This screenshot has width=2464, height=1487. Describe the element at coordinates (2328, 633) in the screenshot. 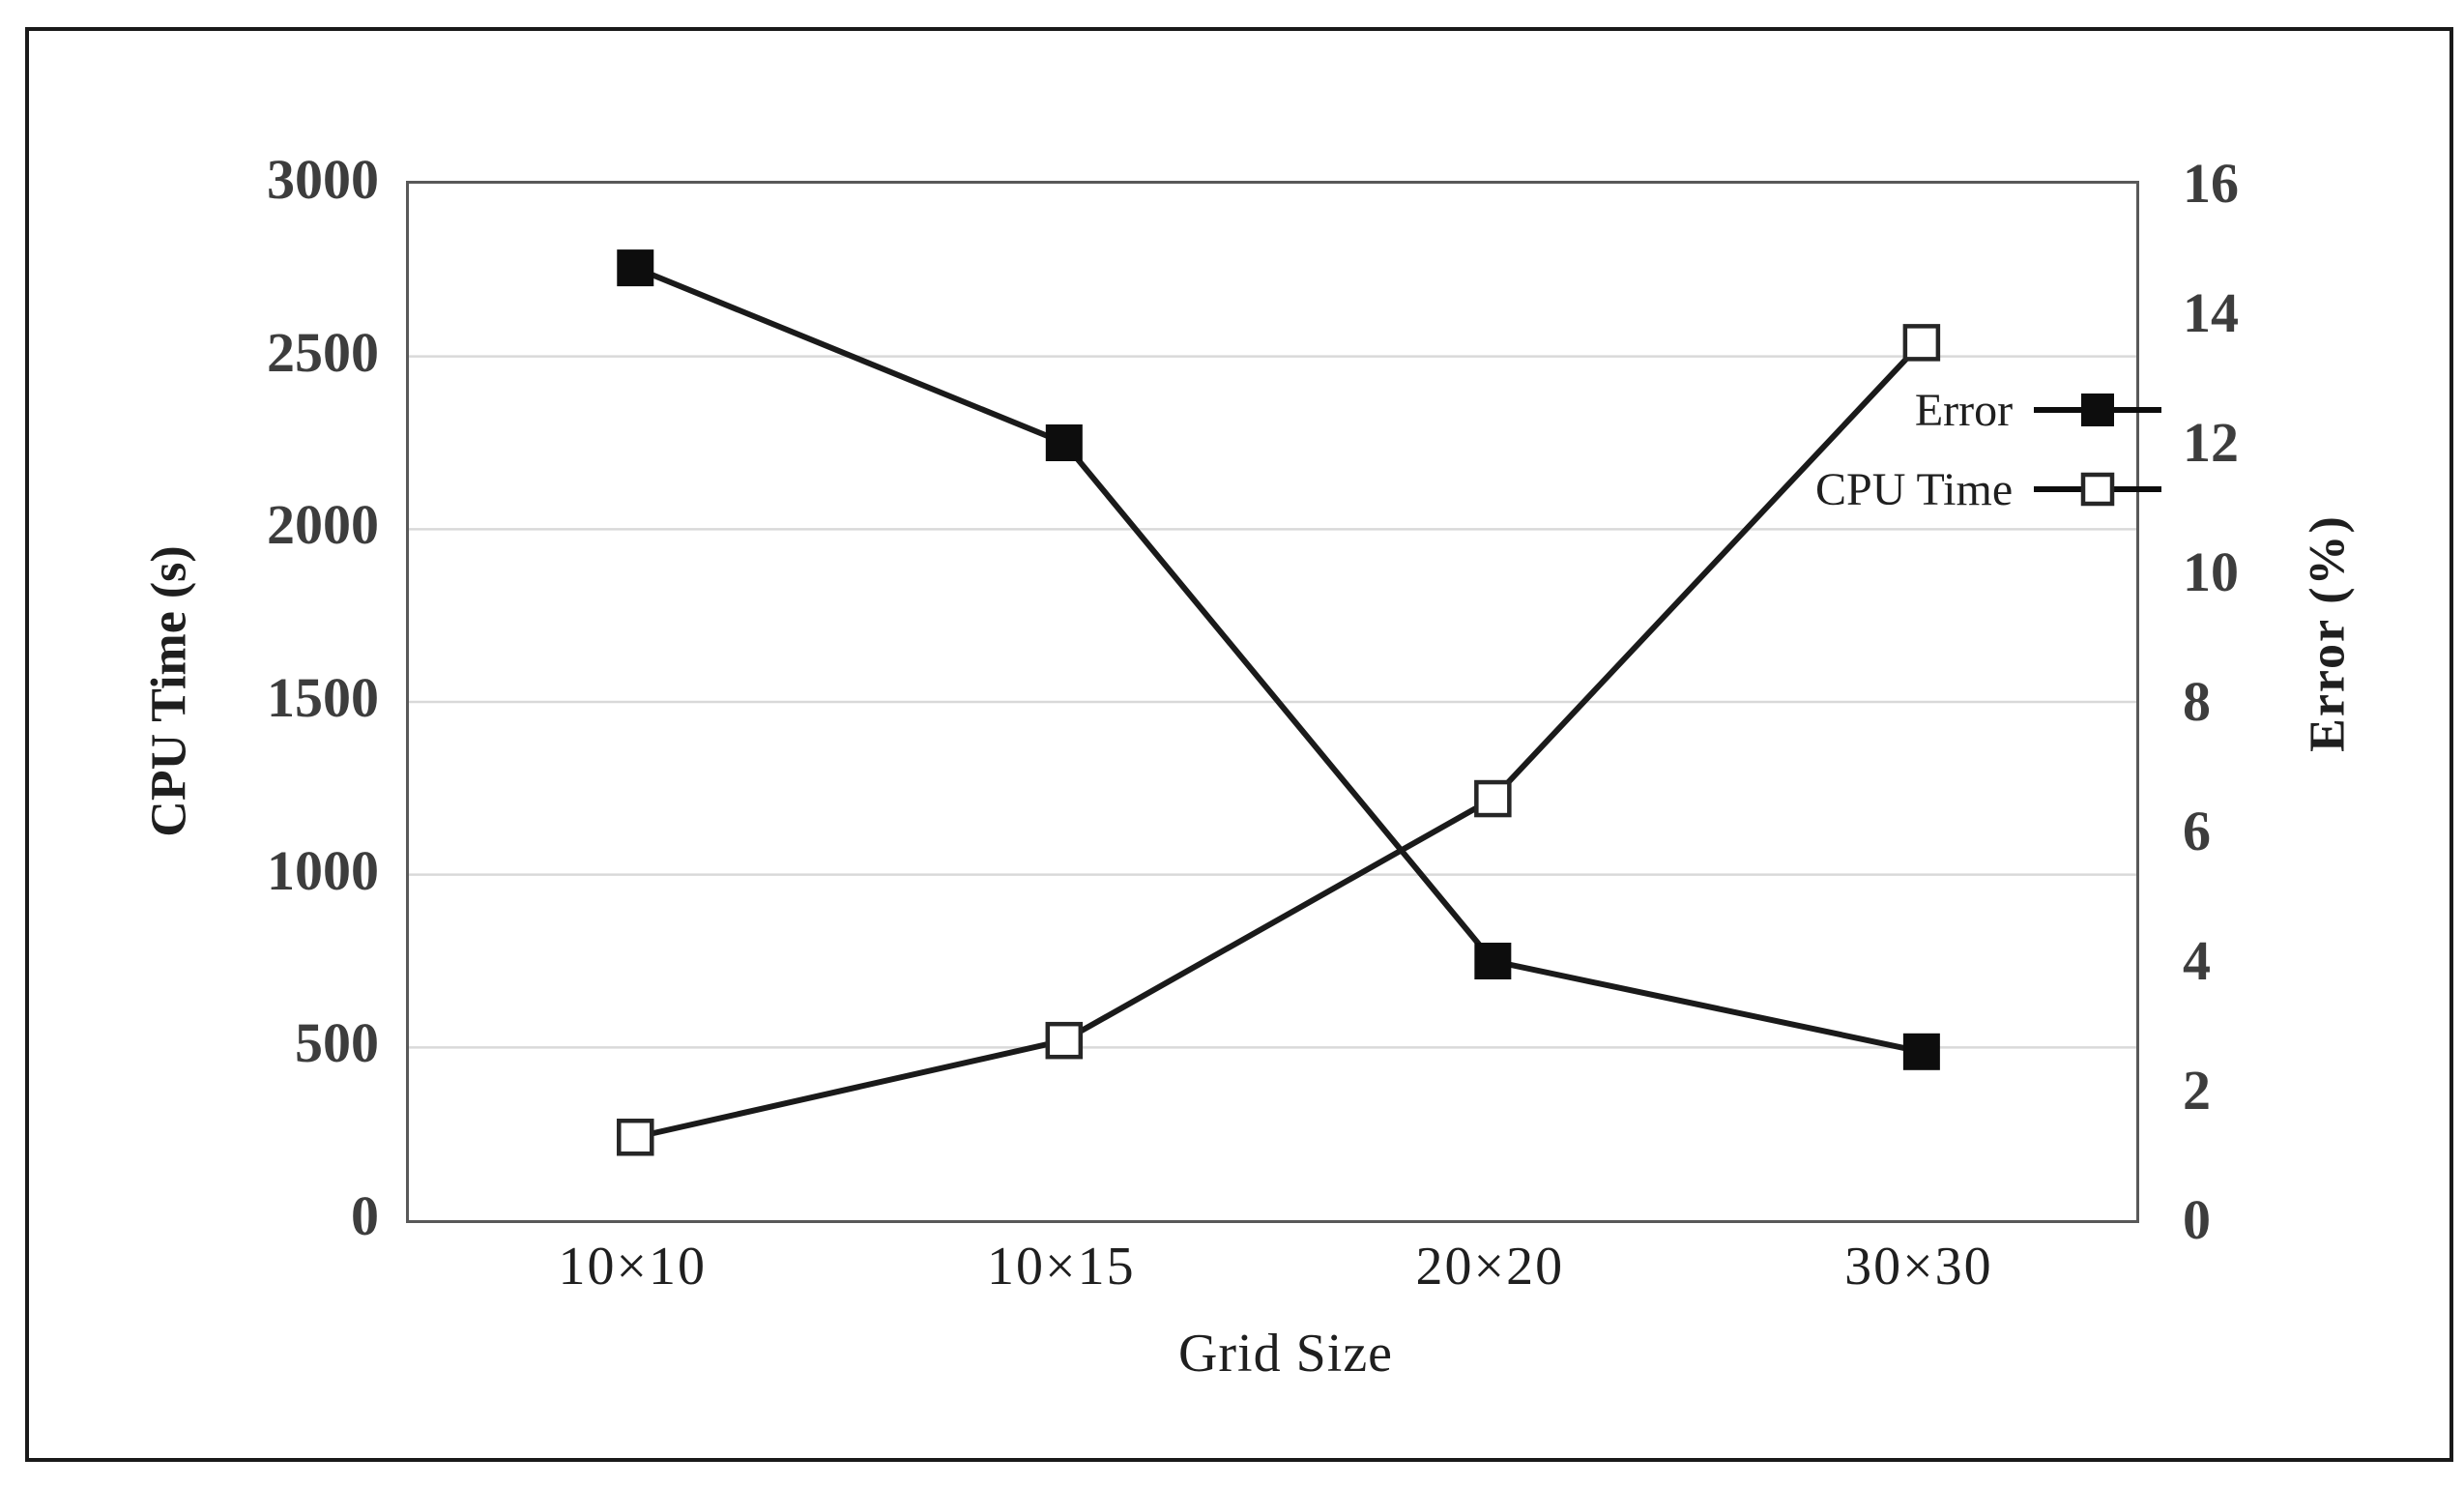

I see `y-right-axis-title: Error (%)` at that location.